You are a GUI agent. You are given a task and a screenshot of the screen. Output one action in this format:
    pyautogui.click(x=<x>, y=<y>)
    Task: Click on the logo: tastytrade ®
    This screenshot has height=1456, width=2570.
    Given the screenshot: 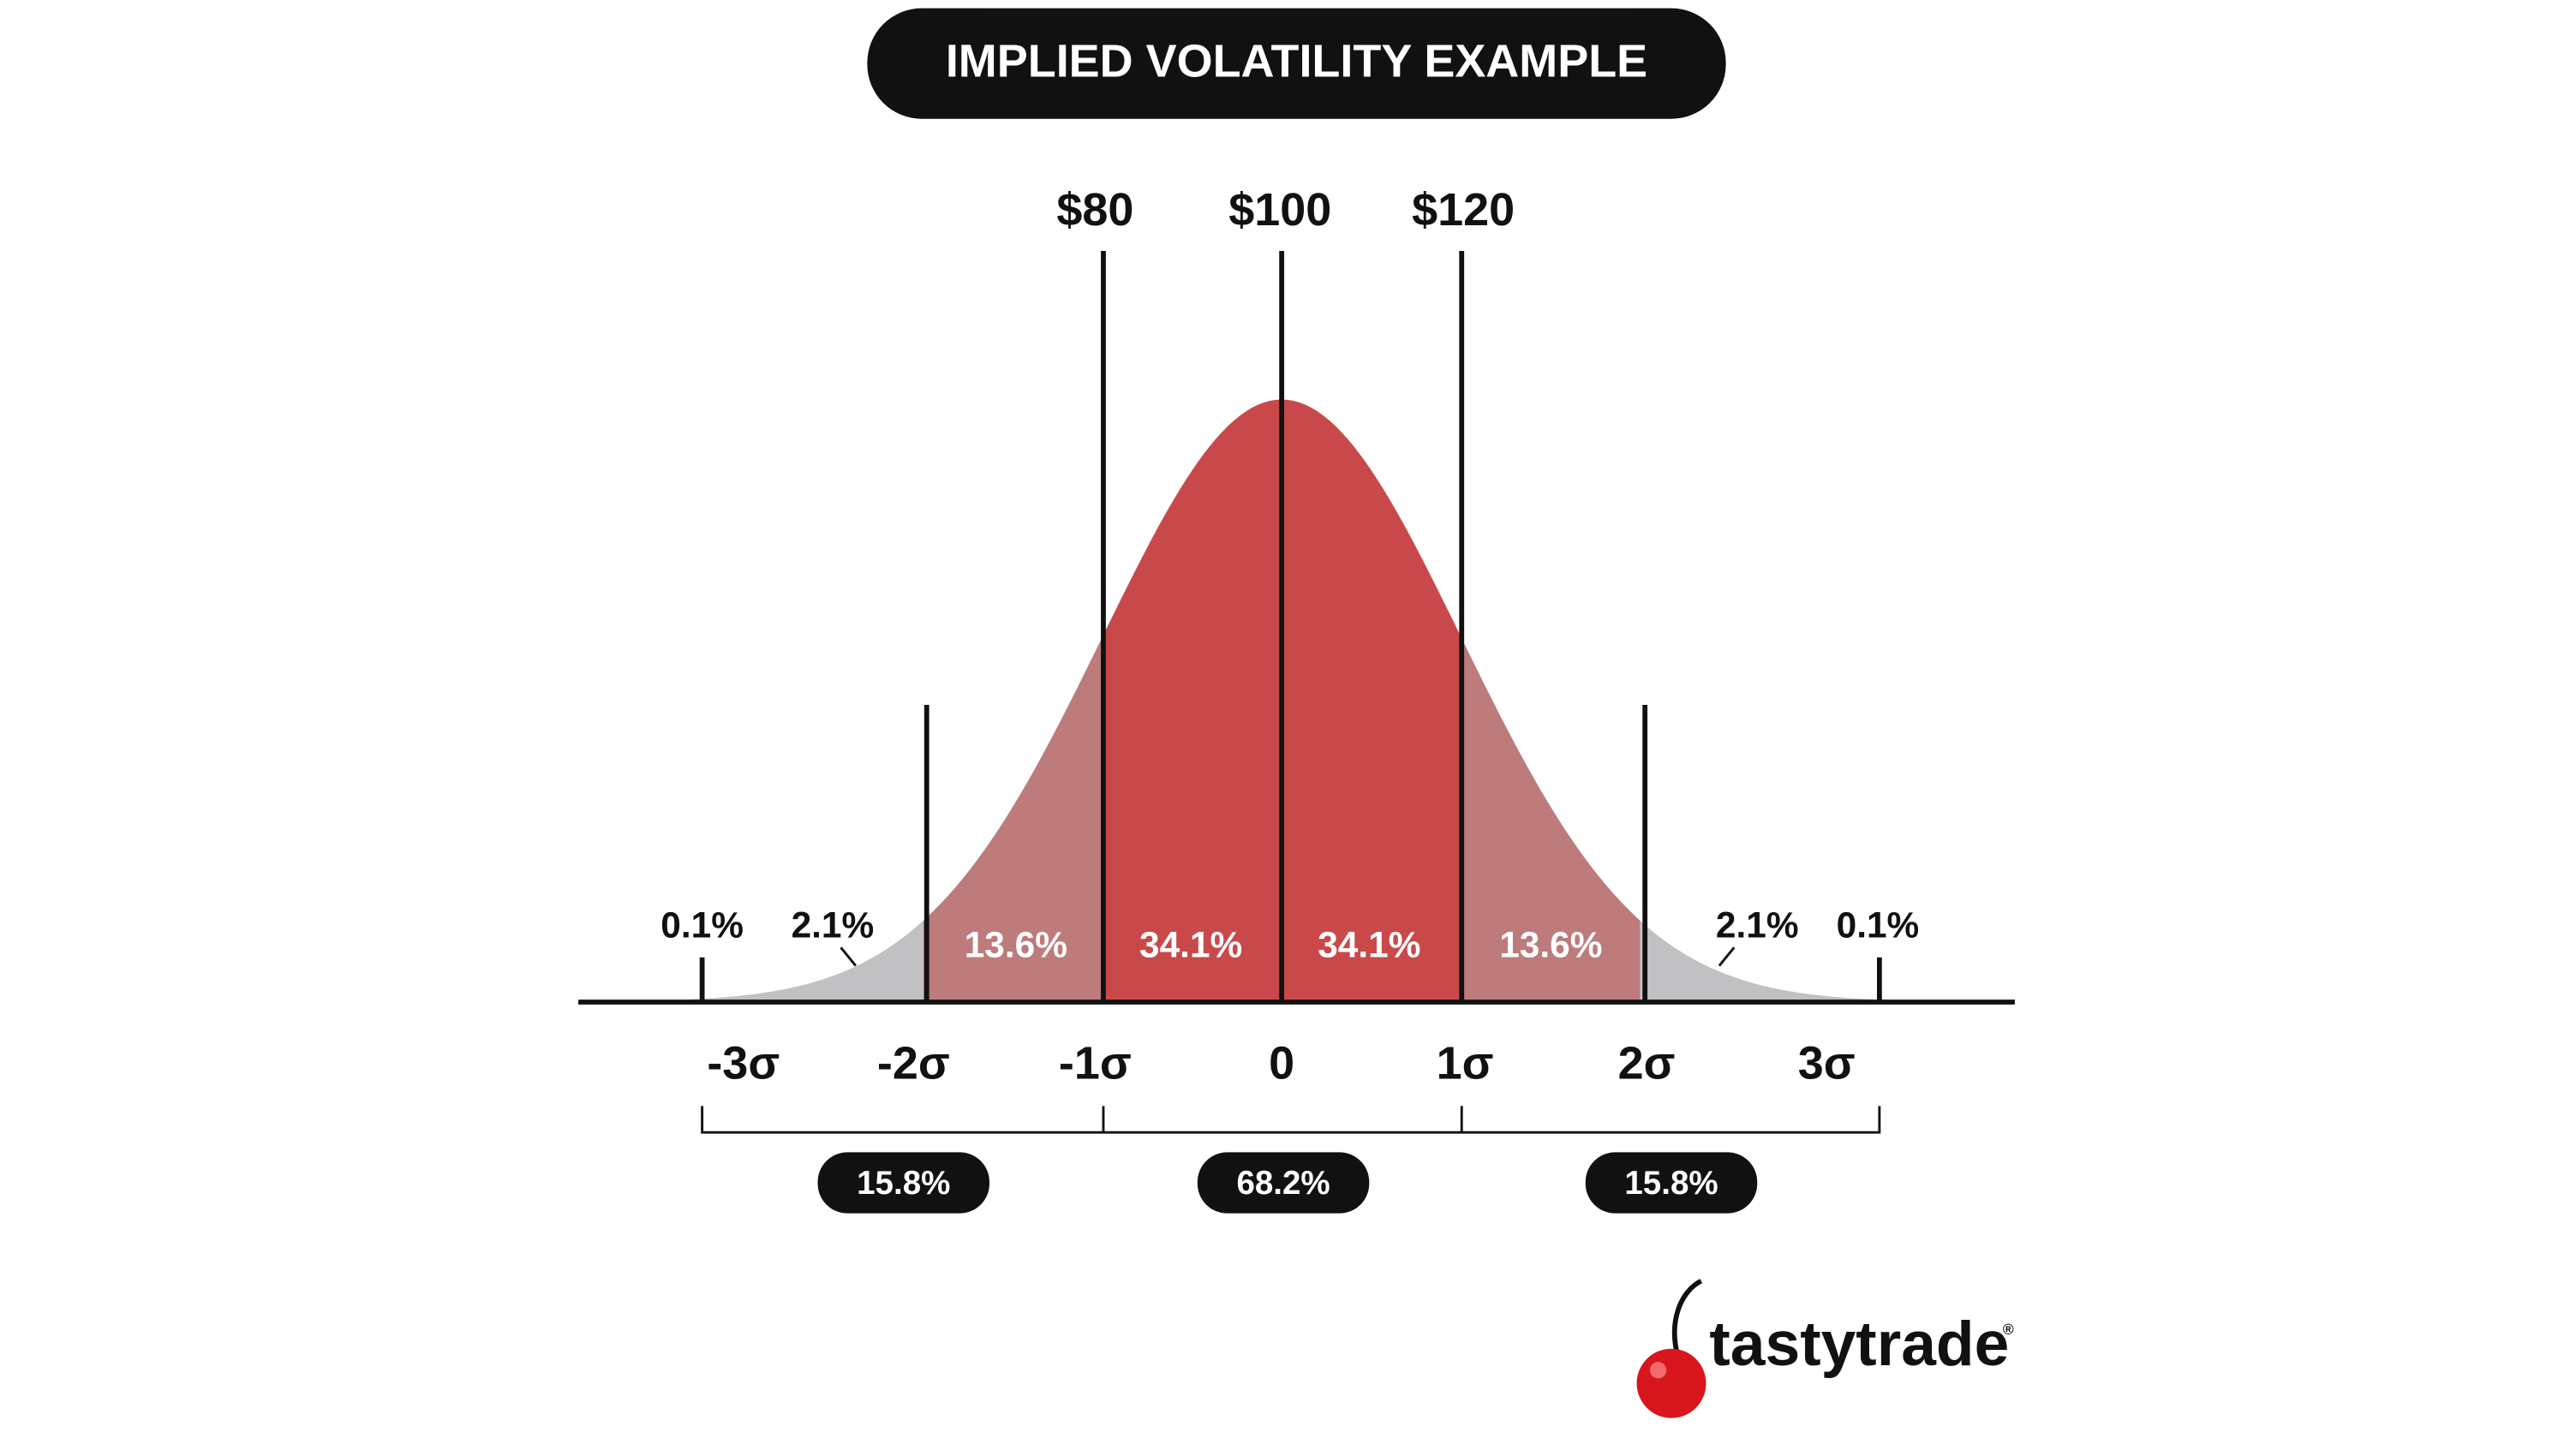 What is the action you would take?
    pyautogui.click(x=1825, y=1348)
    